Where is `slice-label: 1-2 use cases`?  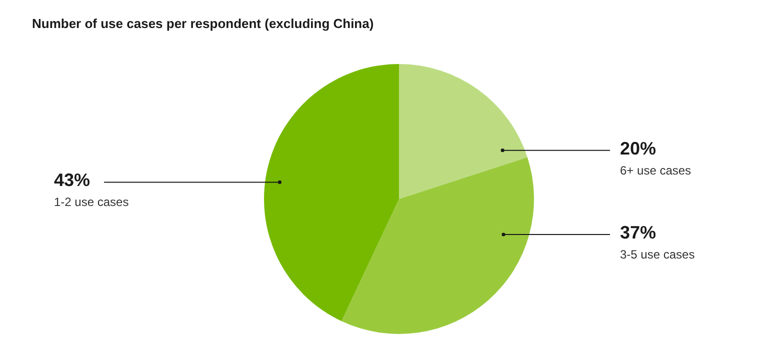 slice-label: 1-2 use cases is located at coordinates (91, 202).